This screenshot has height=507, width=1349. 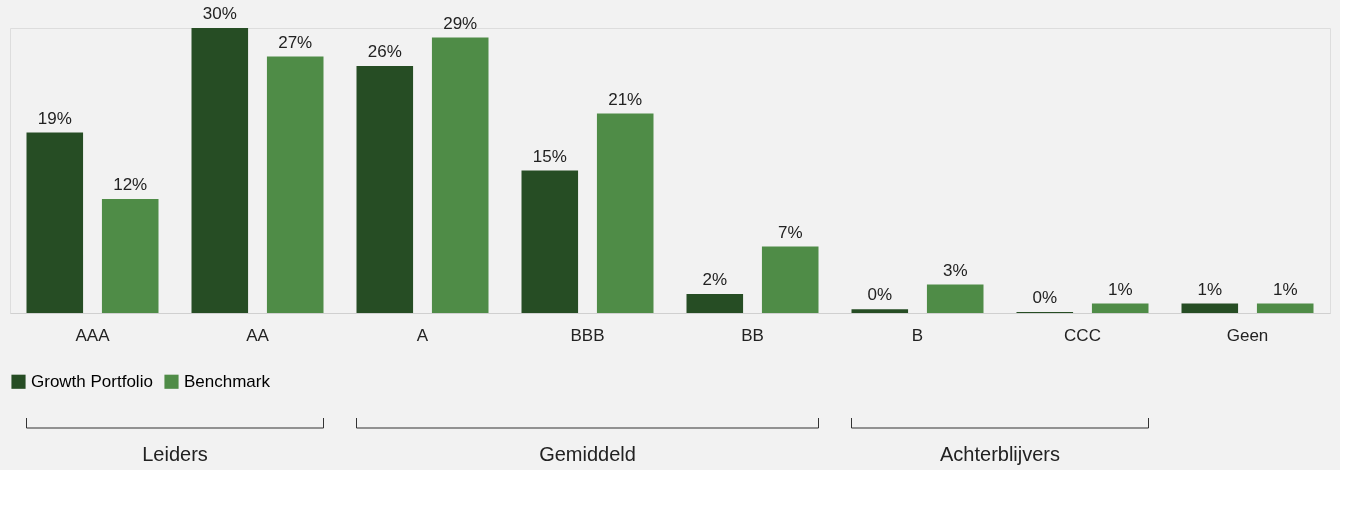 What do you see at coordinates (175, 454) in the screenshot?
I see `text: Leiders` at bounding box center [175, 454].